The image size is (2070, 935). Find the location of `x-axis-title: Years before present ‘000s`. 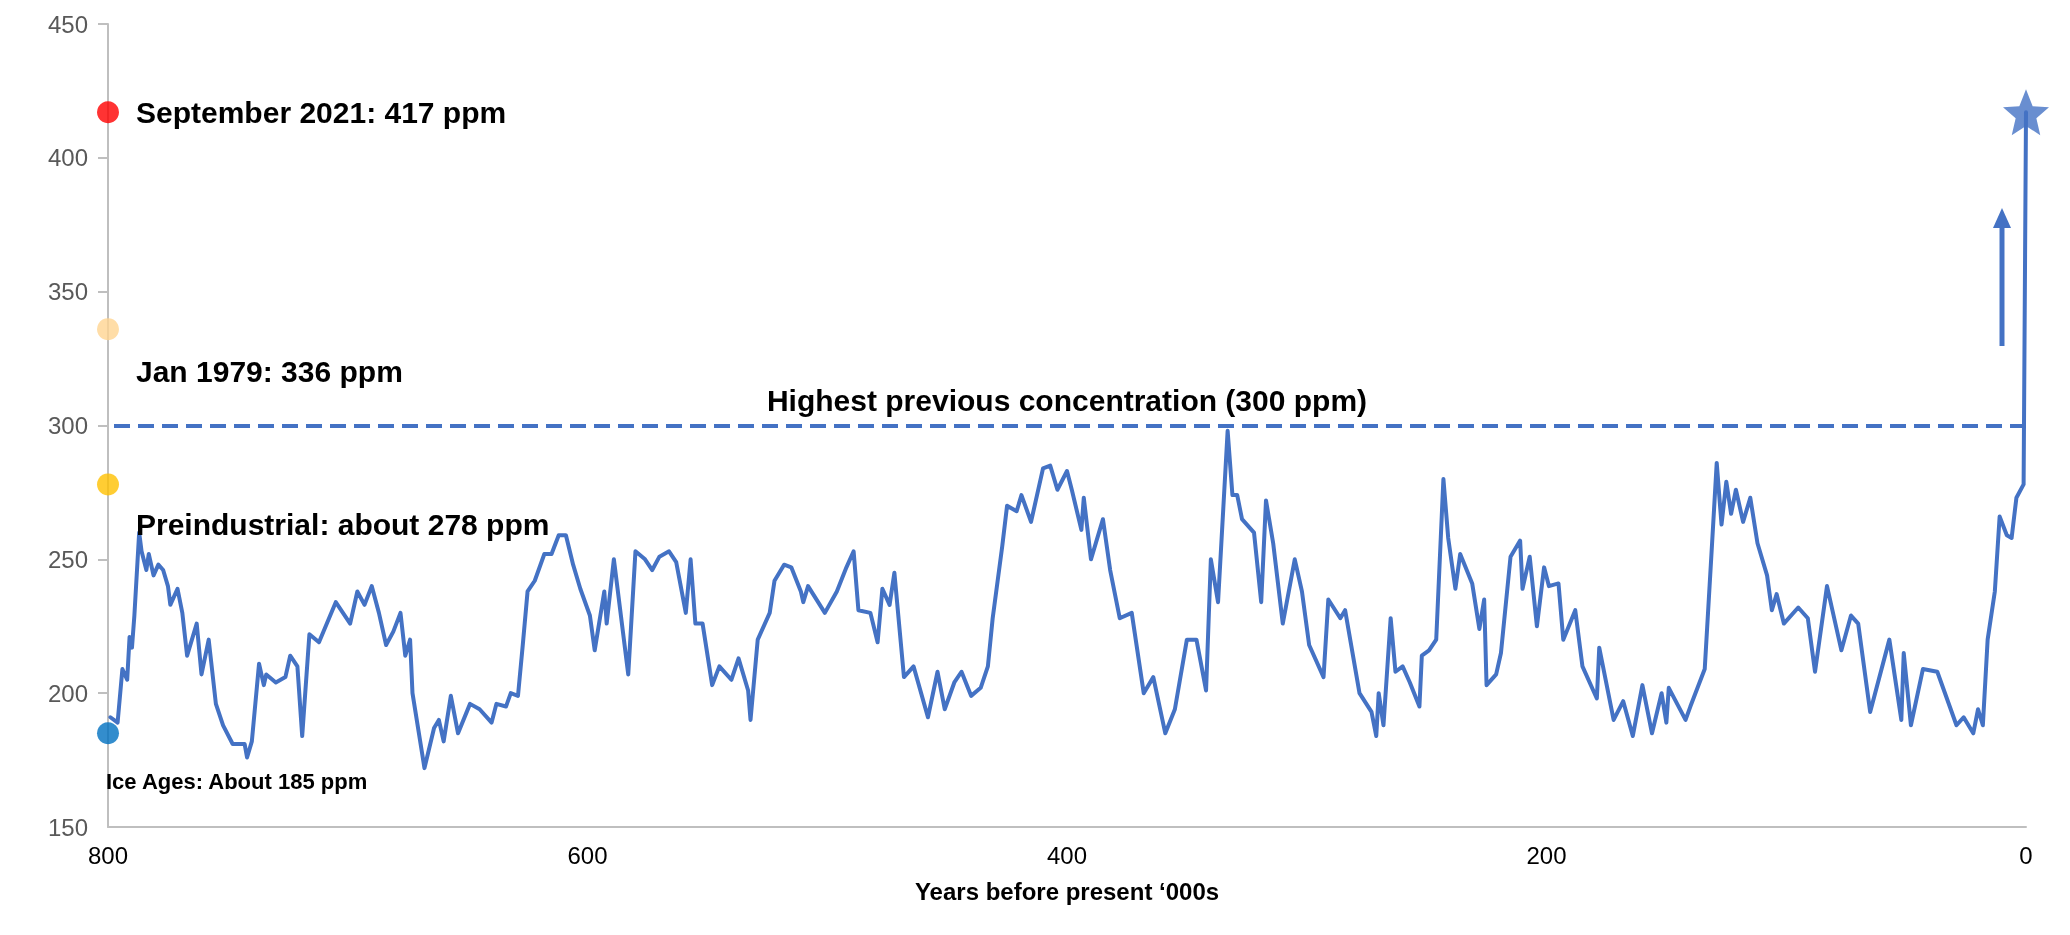

x-axis-title: Years before present ‘000s is located at coordinates (1067, 891).